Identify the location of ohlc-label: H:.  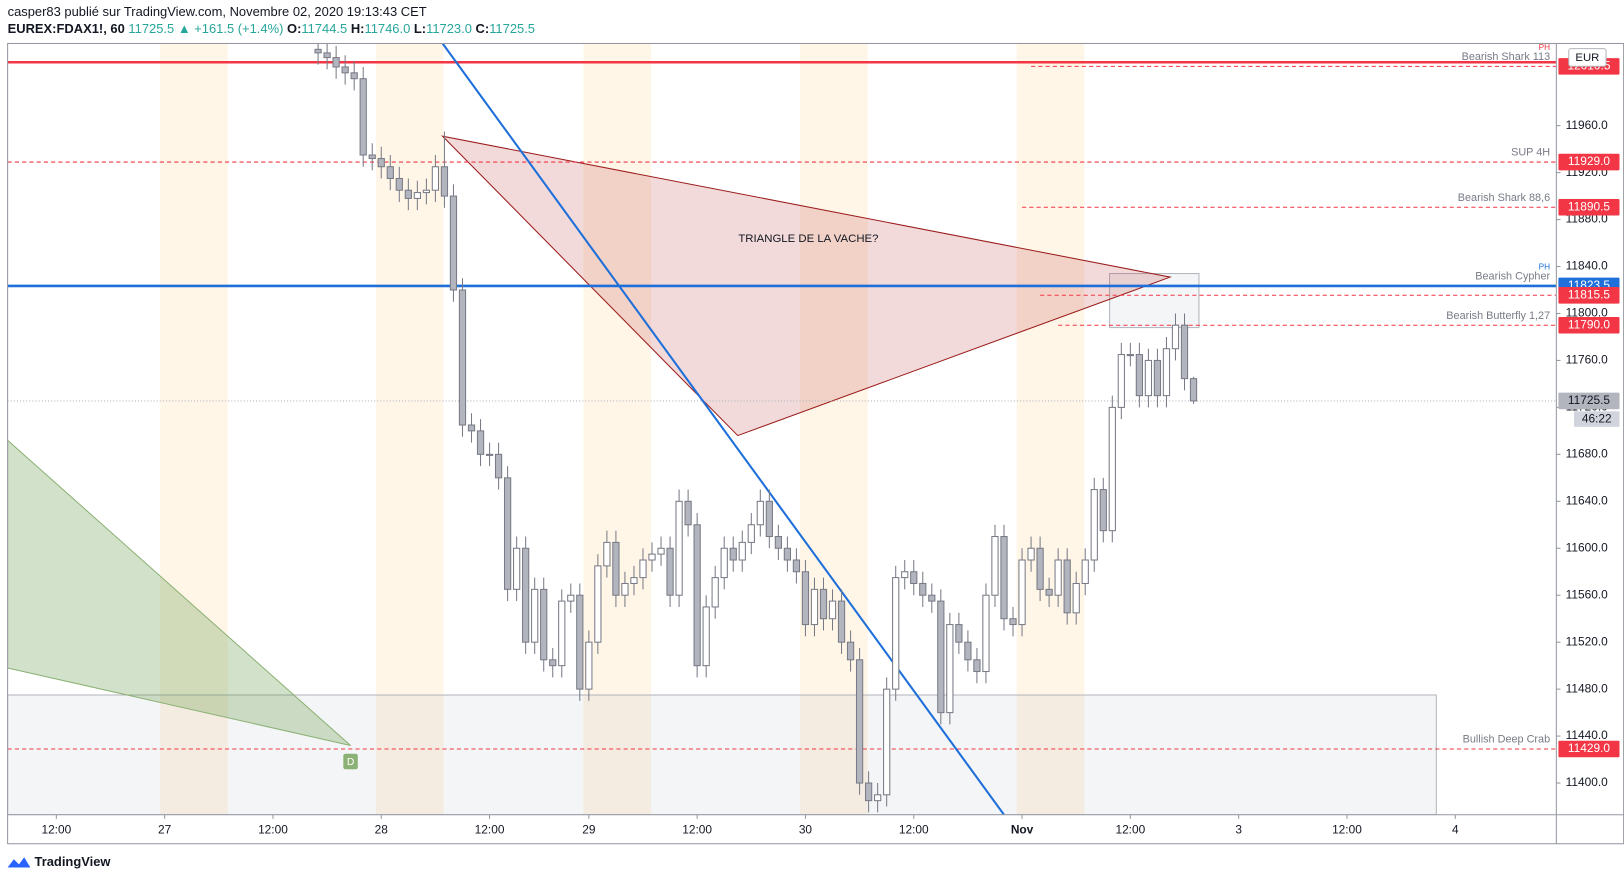
(358, 28).